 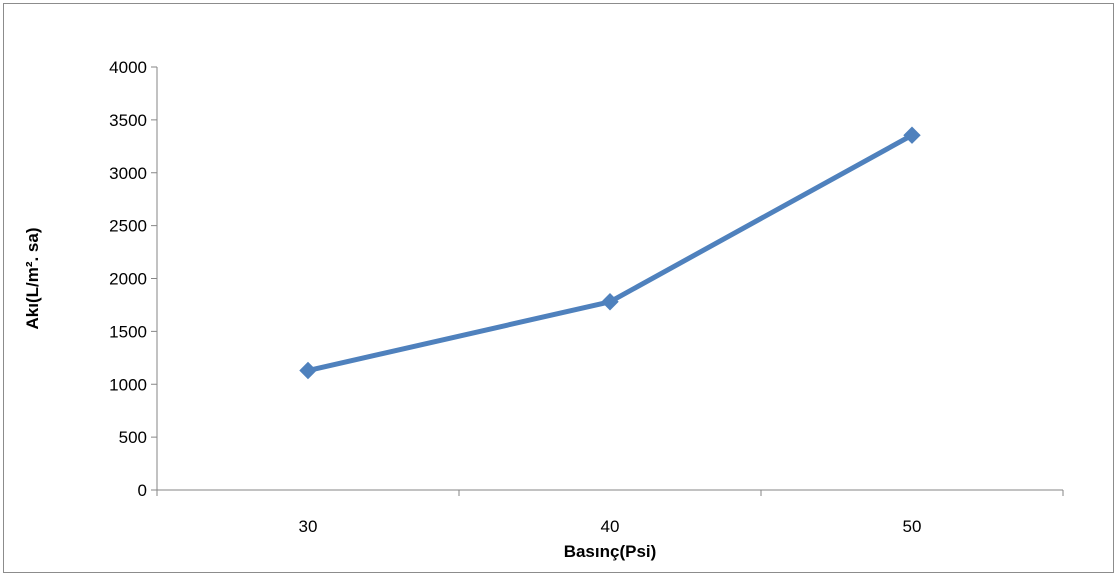 I want to click on y-axis-title: Akı(L/m². sa), so click(x=32, y=278).